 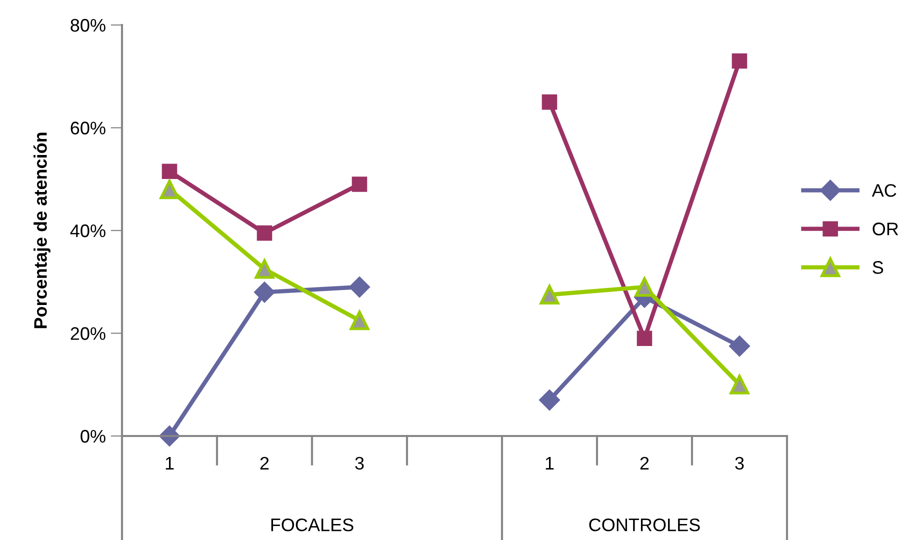 What do you see at coordinates (88, 25) in the screenshot?
I see `y-tick-label: 80%` at bounding box center [88, 25].